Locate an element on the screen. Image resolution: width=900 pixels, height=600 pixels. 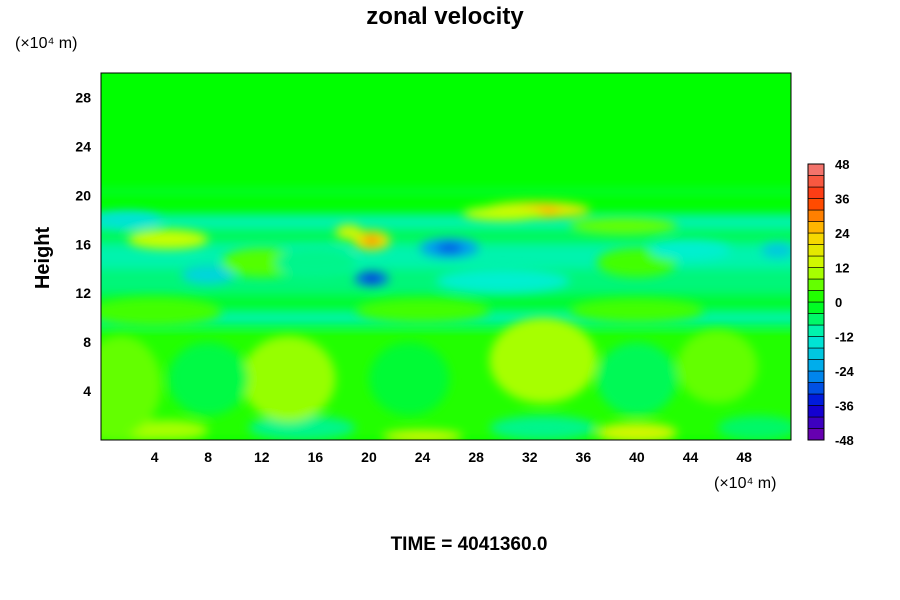
x-tick-label: 4 is located at coordinates (155, 457).